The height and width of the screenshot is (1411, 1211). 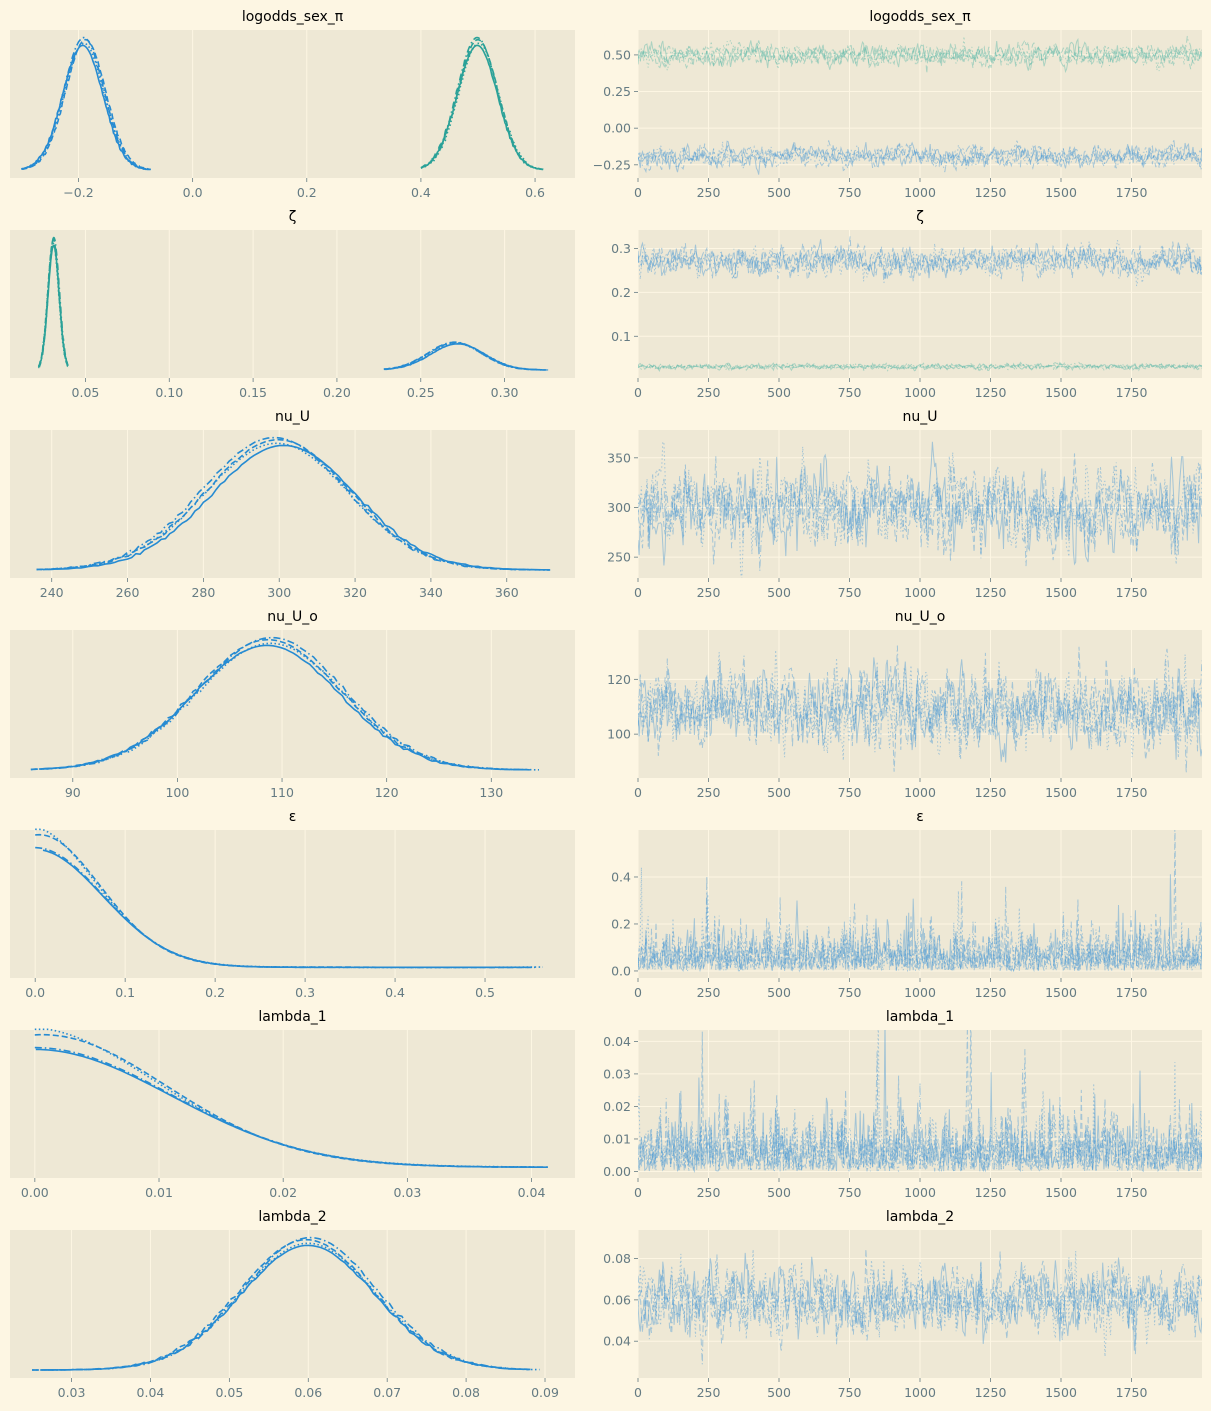 I want to click on trace-ytick-label: 0.03, so click(x=617, y=1073).